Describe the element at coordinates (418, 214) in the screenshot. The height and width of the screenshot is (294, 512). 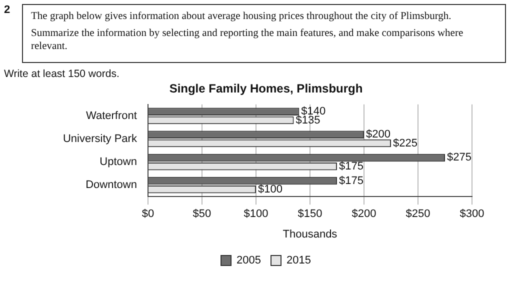
I see `x-tick-label: $250` at that location.